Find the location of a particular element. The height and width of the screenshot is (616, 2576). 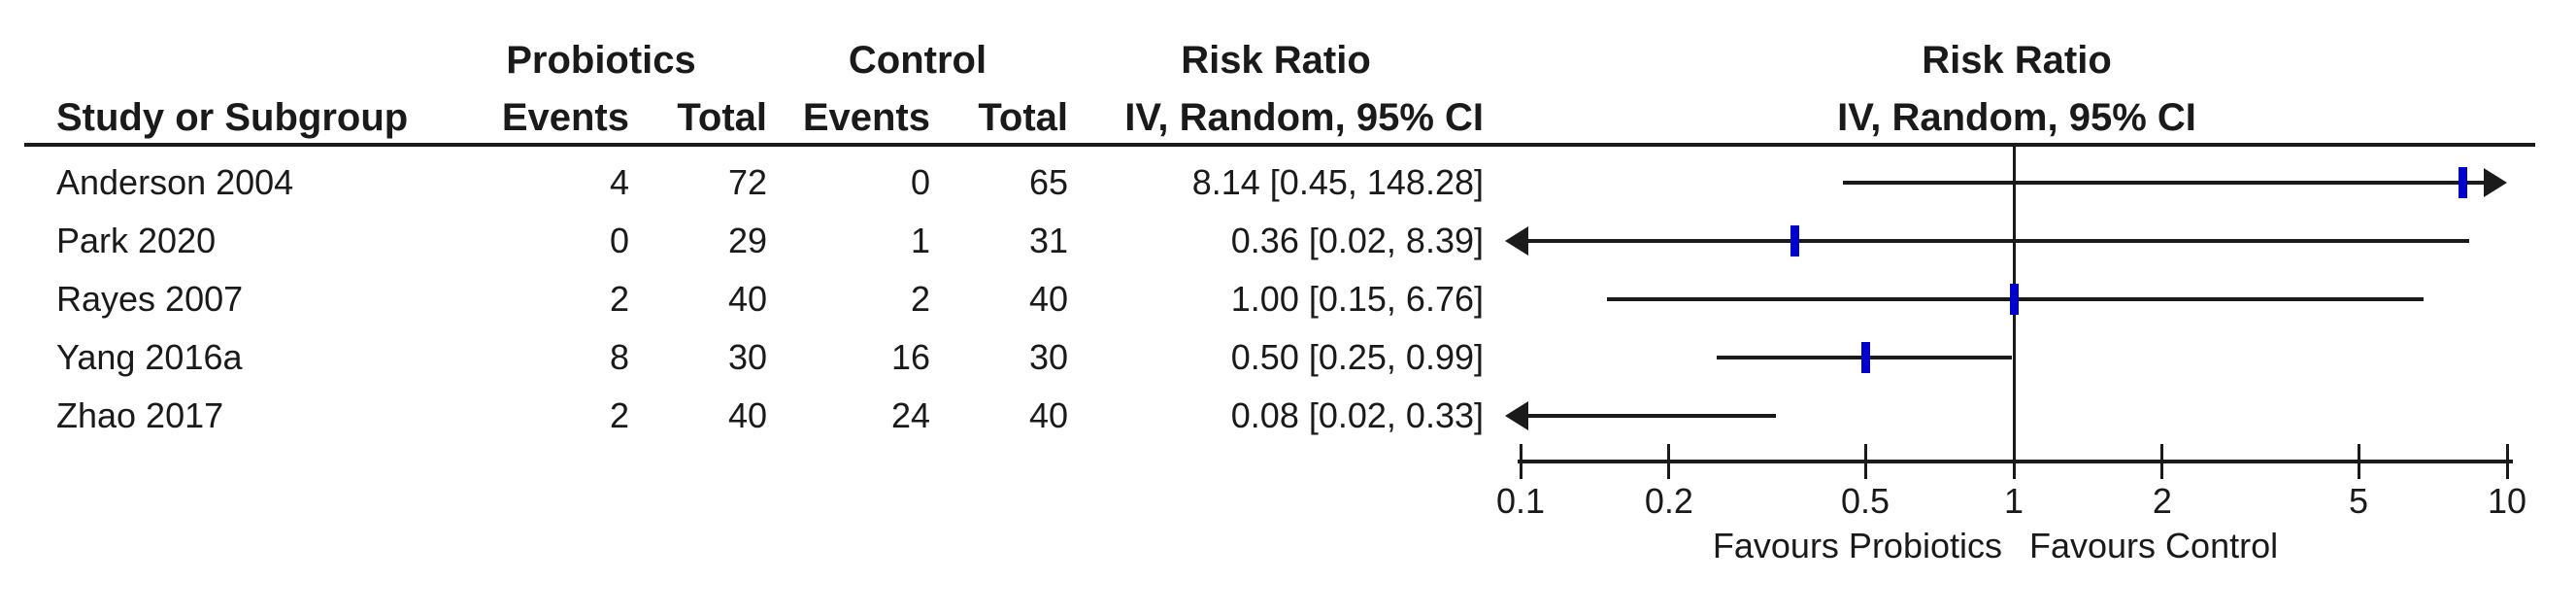

probiotics-total-value: 72 is located at coordinates (747, 182).